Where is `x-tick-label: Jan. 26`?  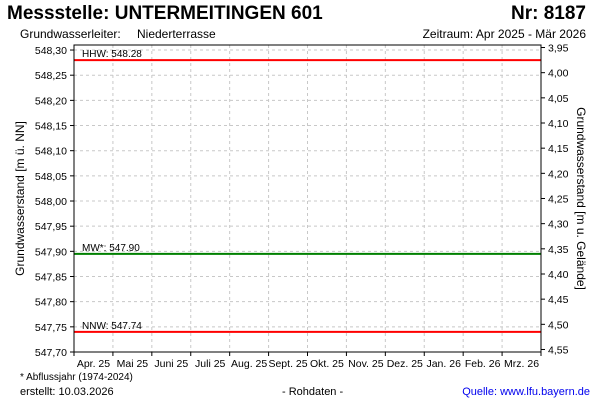
x-tick-label: Jan. 26 is located at coordinates (443, 364).